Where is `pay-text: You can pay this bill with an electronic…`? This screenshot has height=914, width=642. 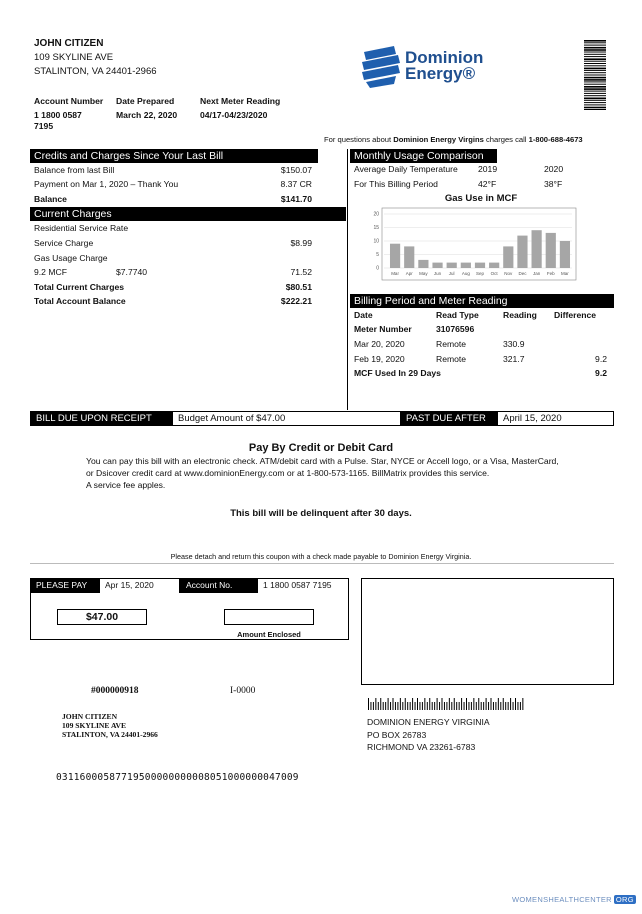 pay-text: You can pay this bill with an electronic… is located at coordinates (322, 461).